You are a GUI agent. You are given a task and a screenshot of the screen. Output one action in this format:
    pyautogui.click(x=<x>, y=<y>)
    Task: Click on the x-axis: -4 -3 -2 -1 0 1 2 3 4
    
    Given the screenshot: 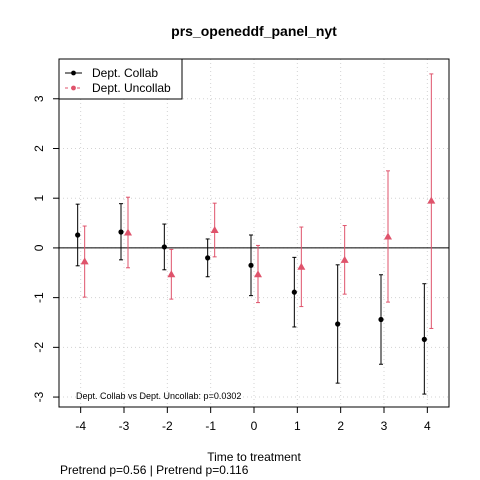 What is the action you would take?
    pyautogui.click(x=253, y=420)
    